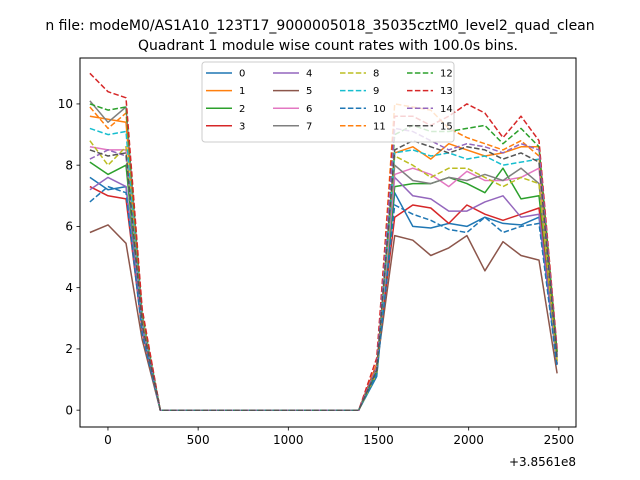 Image resolution: width=640 pixels, height=480 pixels. Describe the element at coordinates (376, 74) in the screenshot. I see `legend-label-8: 8` at that location.